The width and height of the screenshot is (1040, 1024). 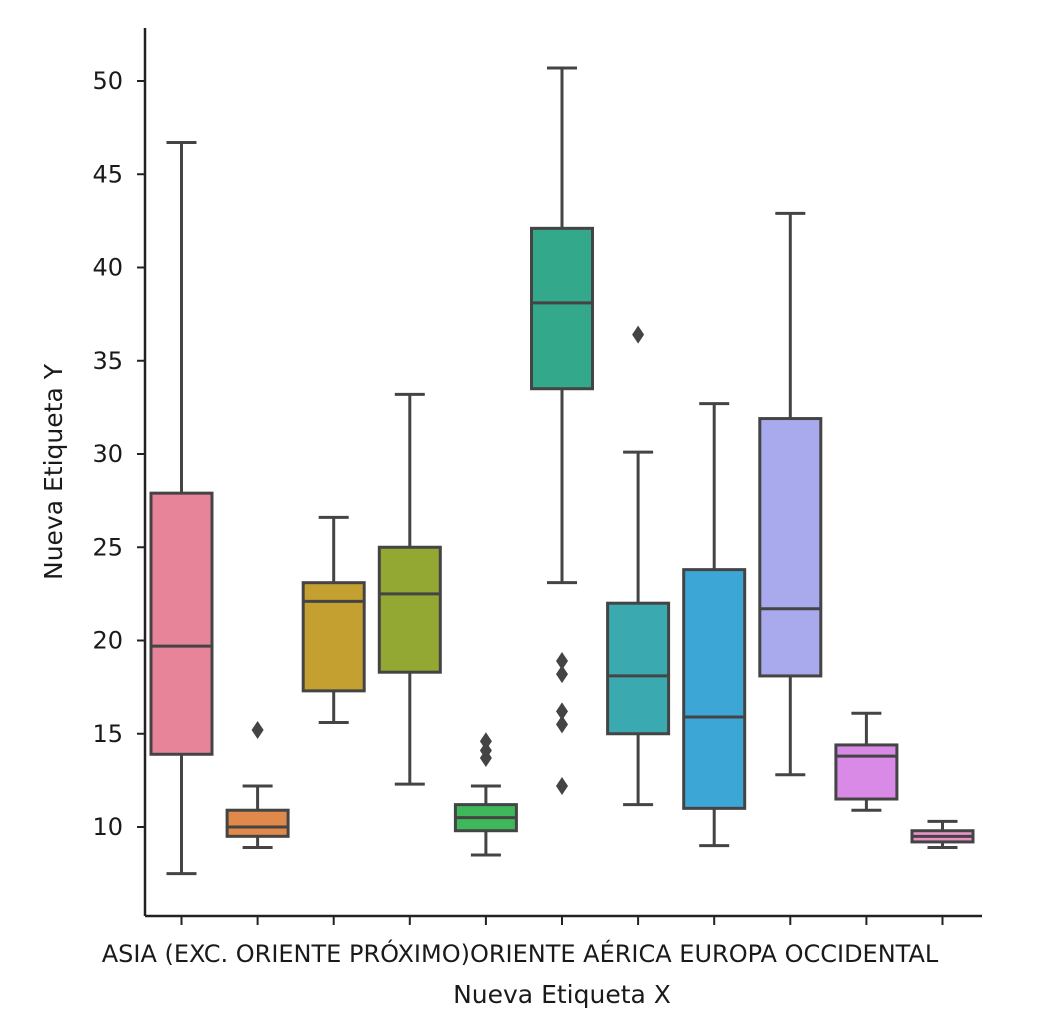 I want to click on y-tick-label: 30, so click(x=107, y=454).